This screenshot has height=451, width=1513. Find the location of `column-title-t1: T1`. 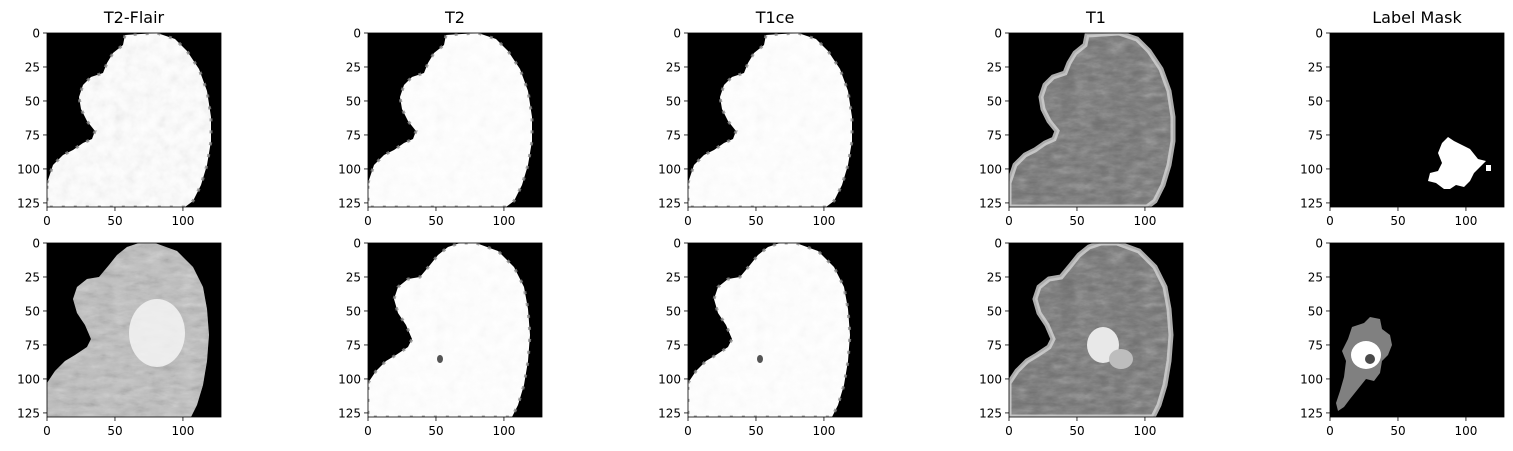

column-title-t1: T1 is located at coordinates (1095, 17).